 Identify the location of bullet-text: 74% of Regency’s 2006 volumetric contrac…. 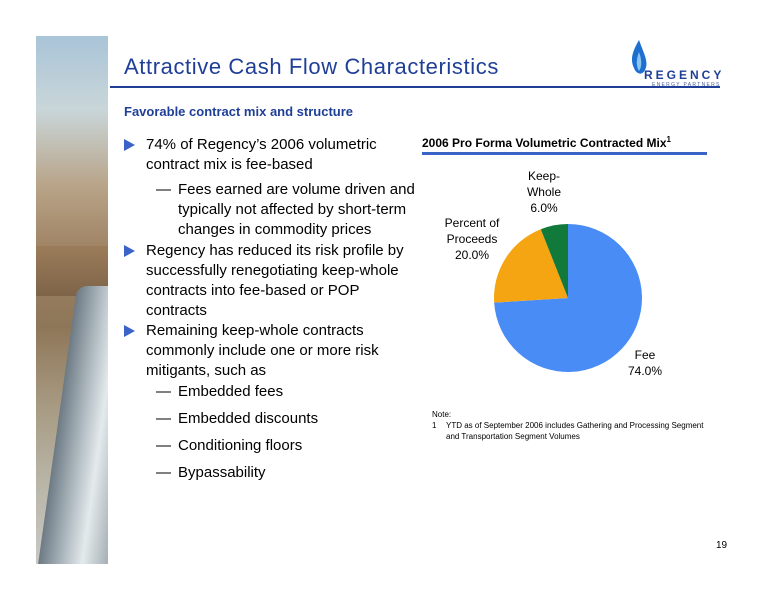
(261, 154).